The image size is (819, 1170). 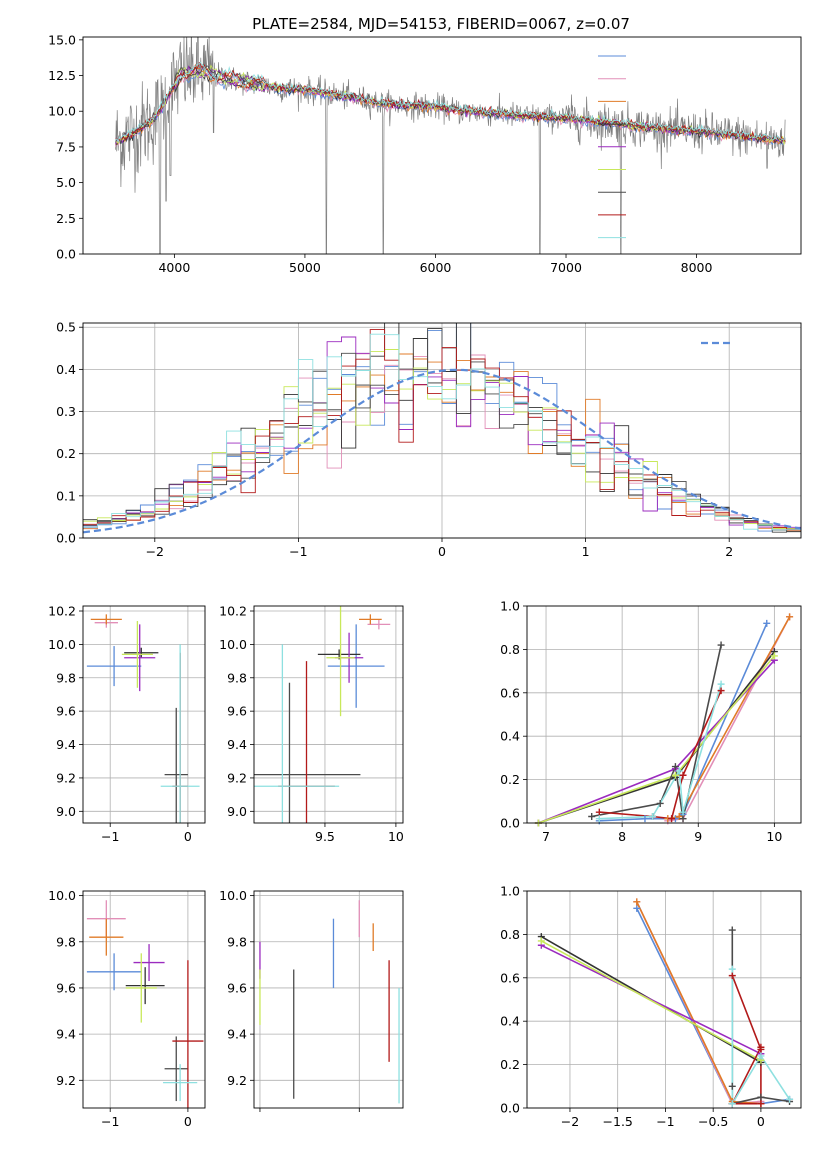 What do you see at coordinates (510, 606) in the screenshot?
I see `y-tick-label: 1.0` at bounding box center [510, 606].